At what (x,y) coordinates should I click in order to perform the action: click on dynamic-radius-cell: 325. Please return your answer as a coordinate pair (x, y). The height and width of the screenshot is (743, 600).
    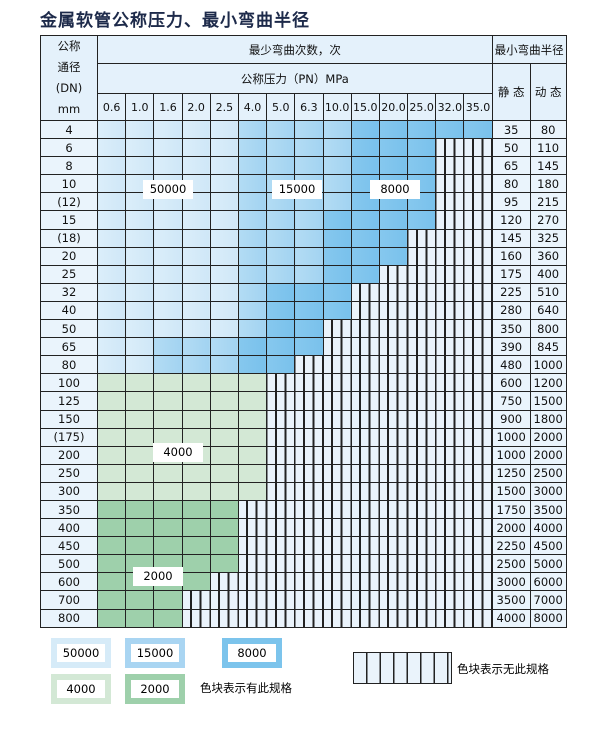
    Looking at the image, I should click on (548, 238).